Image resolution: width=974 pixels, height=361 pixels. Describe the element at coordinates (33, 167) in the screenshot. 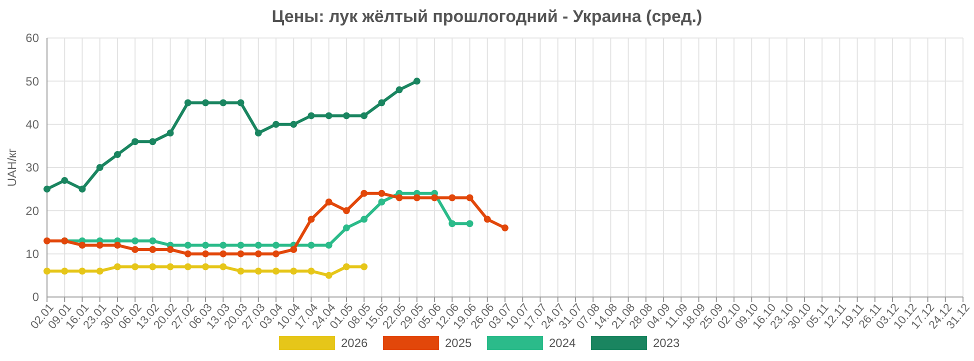

I see `y-tick-label: 30` at that location.